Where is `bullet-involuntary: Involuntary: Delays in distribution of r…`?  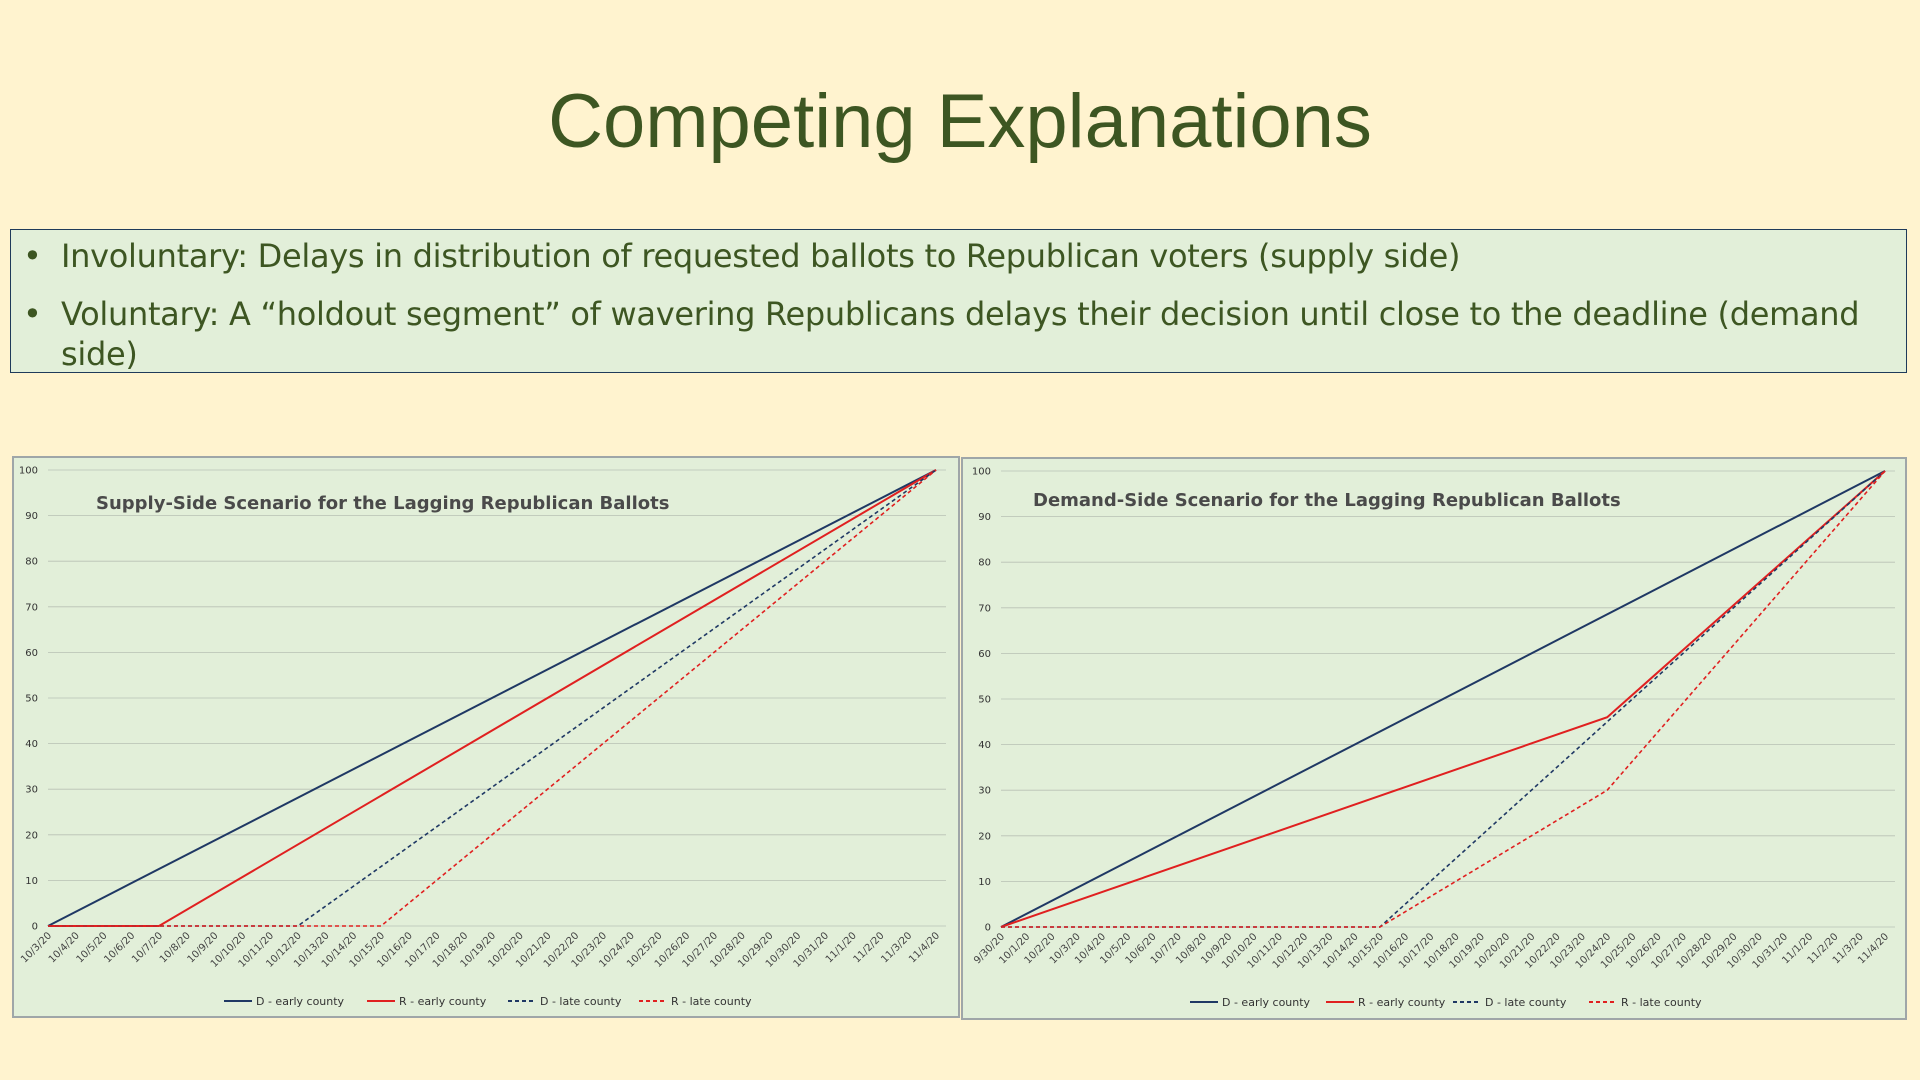
bullet-involuntary: Involuntary: Delays in distribution of r… is located at coordinates (958, 256).